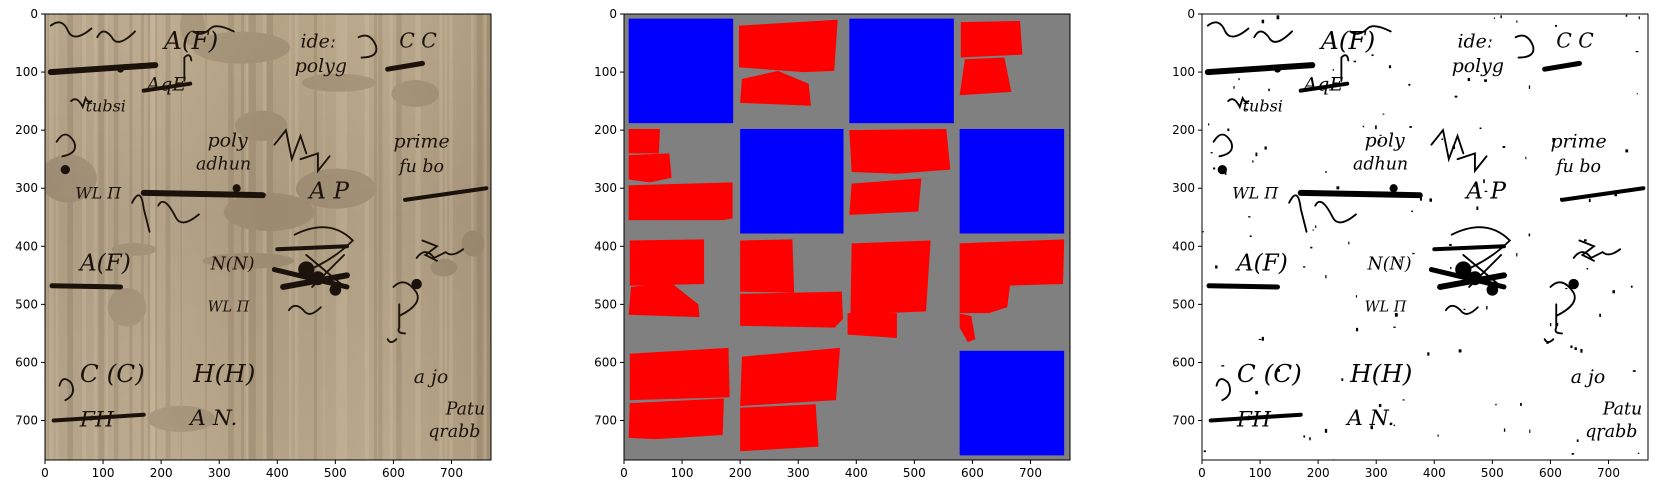 This screenshot has height=493, width=1656. I want to click on handwritten-word: polyg, so click(1478, 66).